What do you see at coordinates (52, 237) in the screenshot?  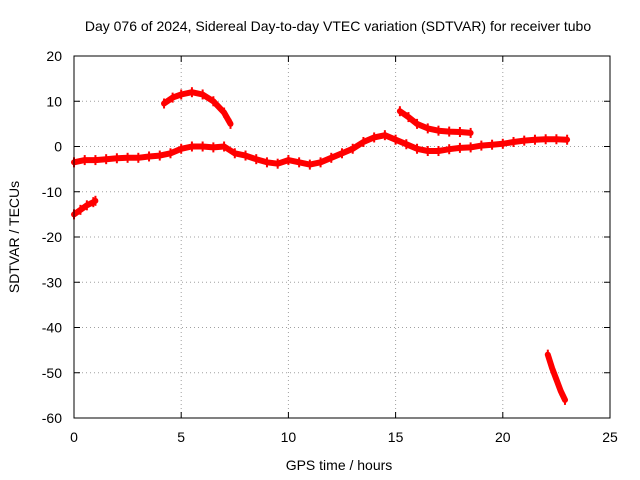 I see `y-tick-label: -20` at bounding box center [52, 237].